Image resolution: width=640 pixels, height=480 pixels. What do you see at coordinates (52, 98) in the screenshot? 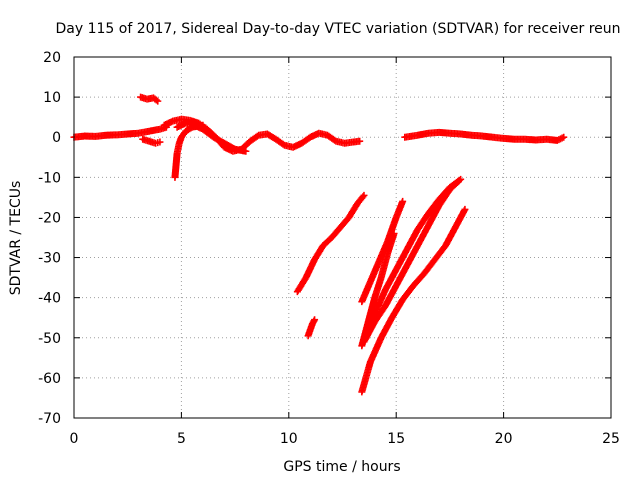
I see `y-tick-label: 10` at bounding box center [52, 98].